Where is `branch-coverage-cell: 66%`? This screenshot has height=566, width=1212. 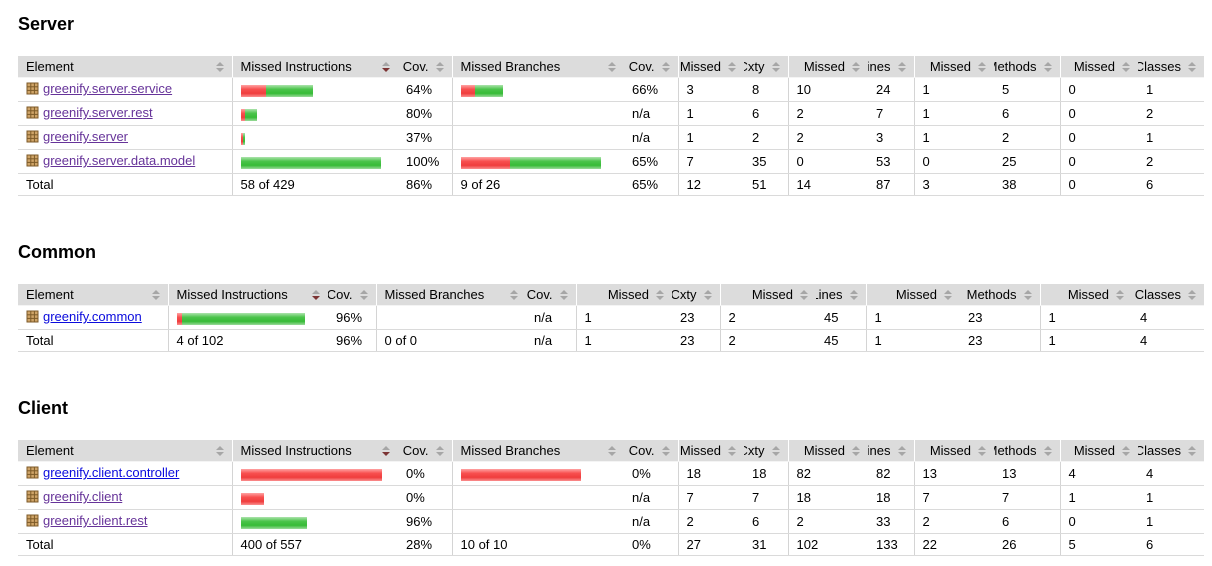
branch-coverage-cell: 66% is located at coordinates (651, 89).